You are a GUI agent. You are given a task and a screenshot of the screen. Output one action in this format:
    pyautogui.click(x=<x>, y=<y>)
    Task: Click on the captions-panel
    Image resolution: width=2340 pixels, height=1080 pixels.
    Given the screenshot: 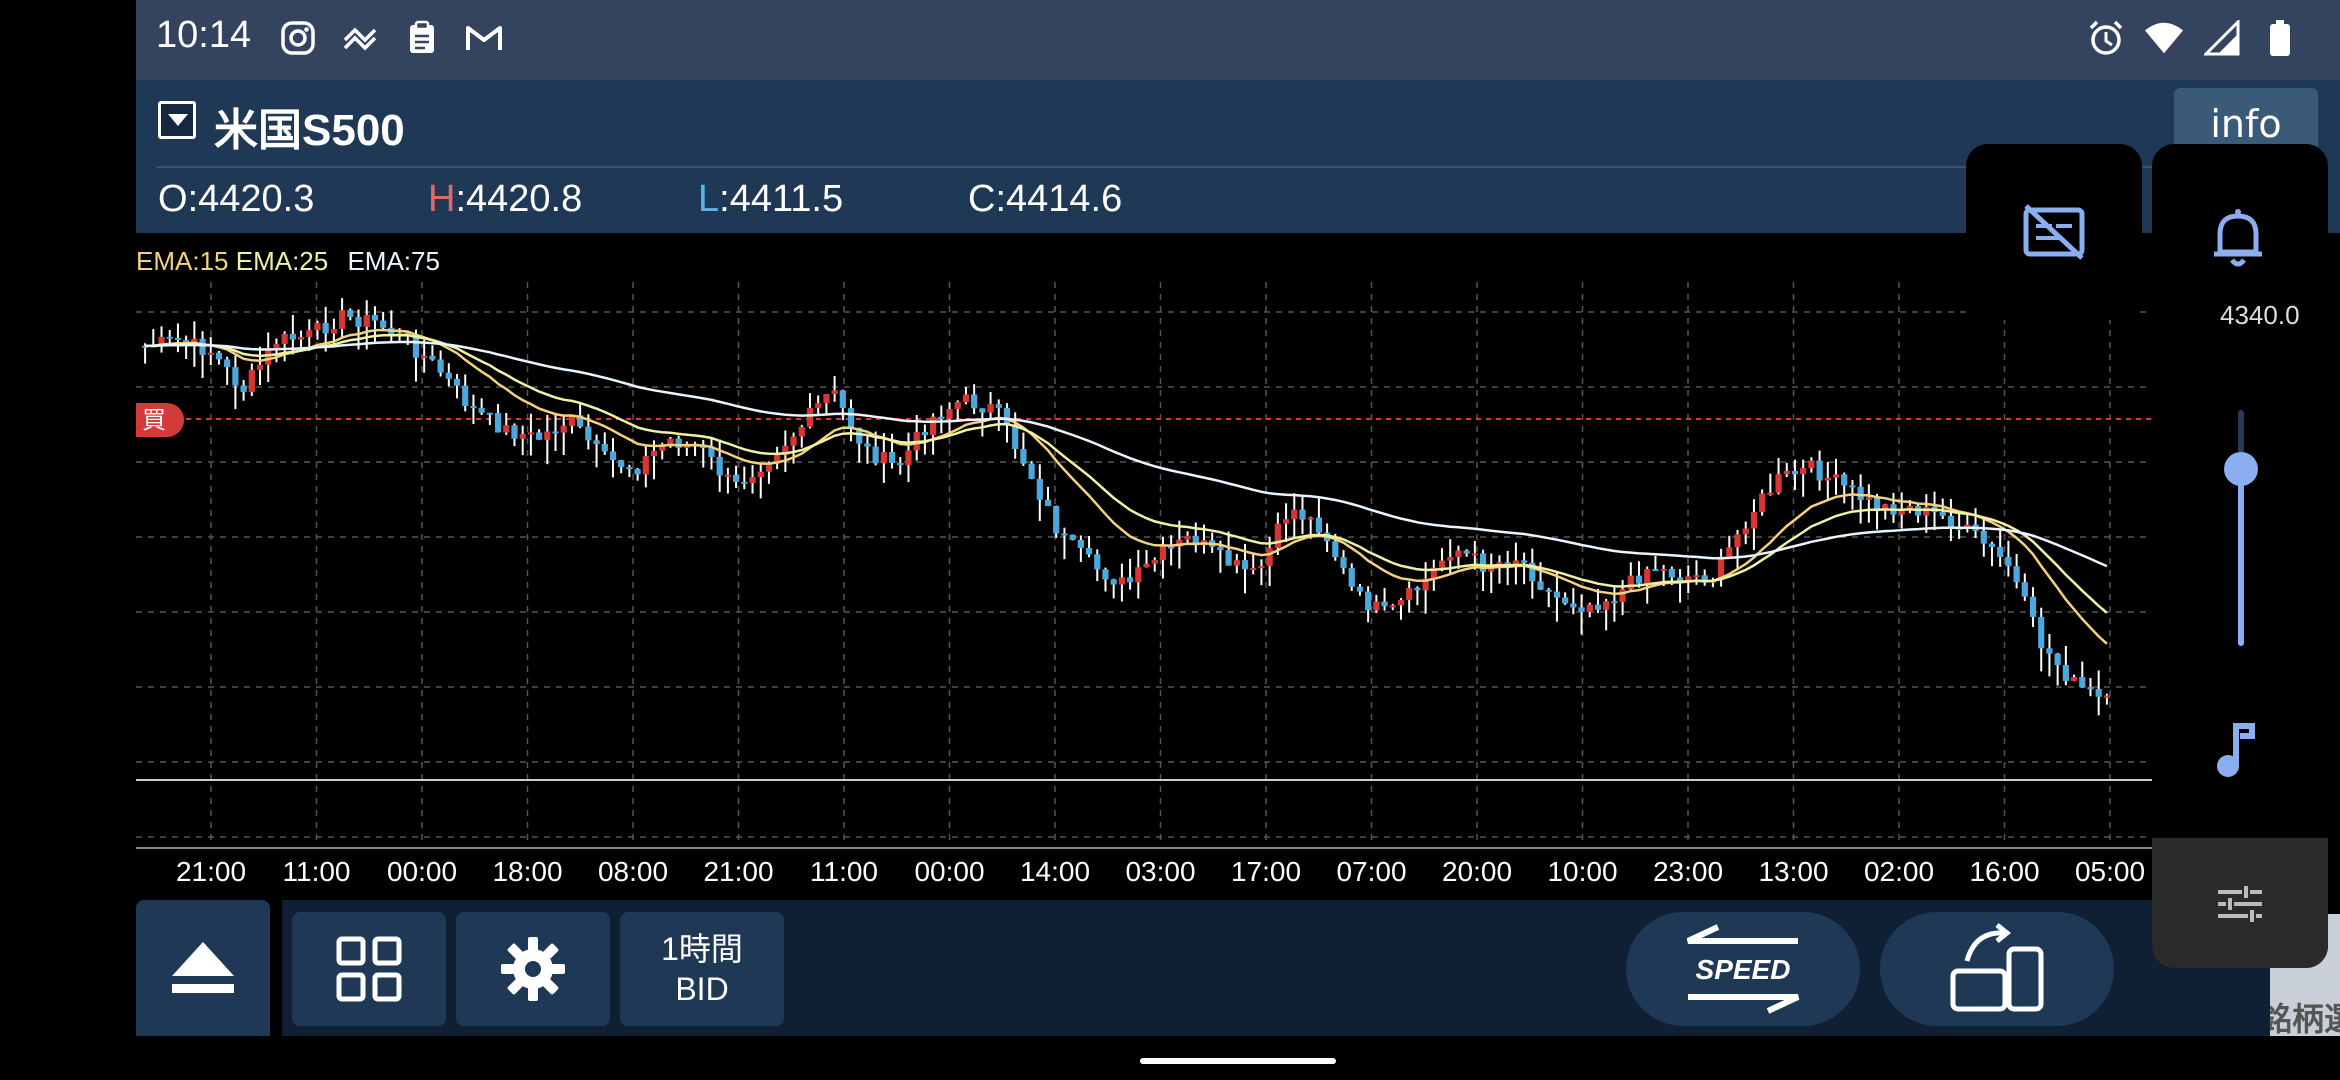 What is the action you would take?
    pyautogui.click(x=2054, y=232)
    